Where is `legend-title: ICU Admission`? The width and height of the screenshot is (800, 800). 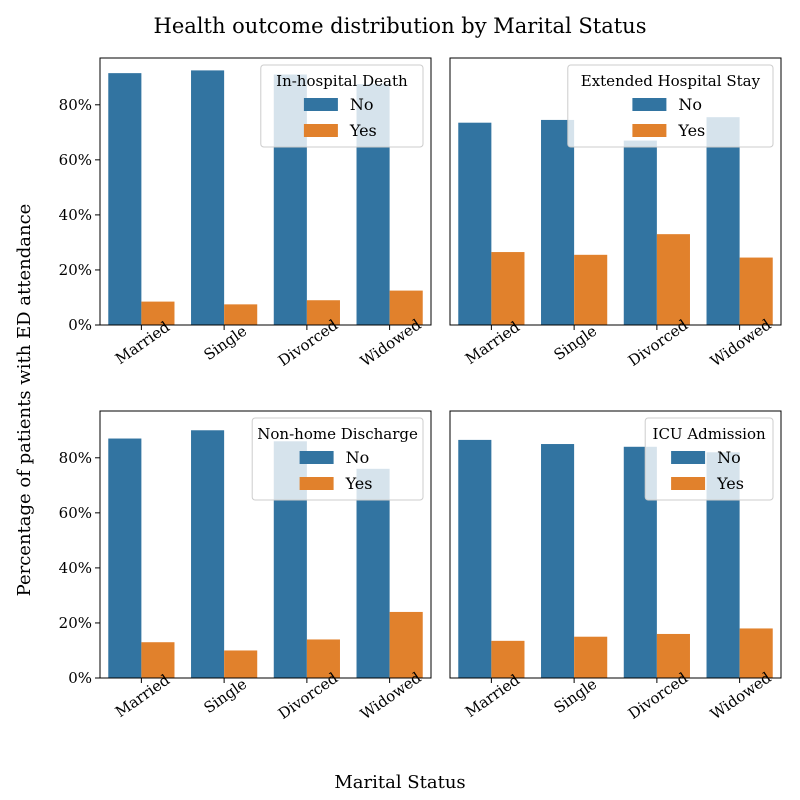
legend-title: ICU Admission is located at coordinates (709, 434).